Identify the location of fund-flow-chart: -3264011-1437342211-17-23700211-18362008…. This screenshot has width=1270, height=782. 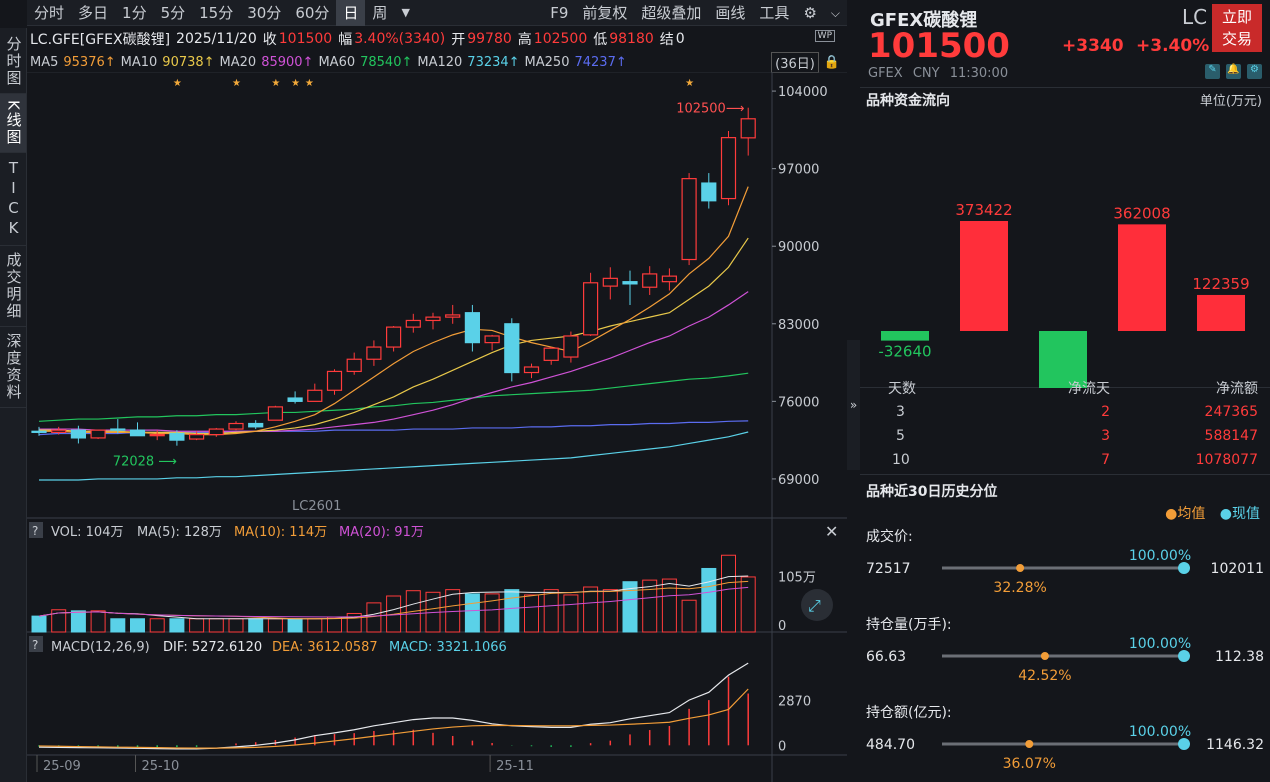
(1064, 294).